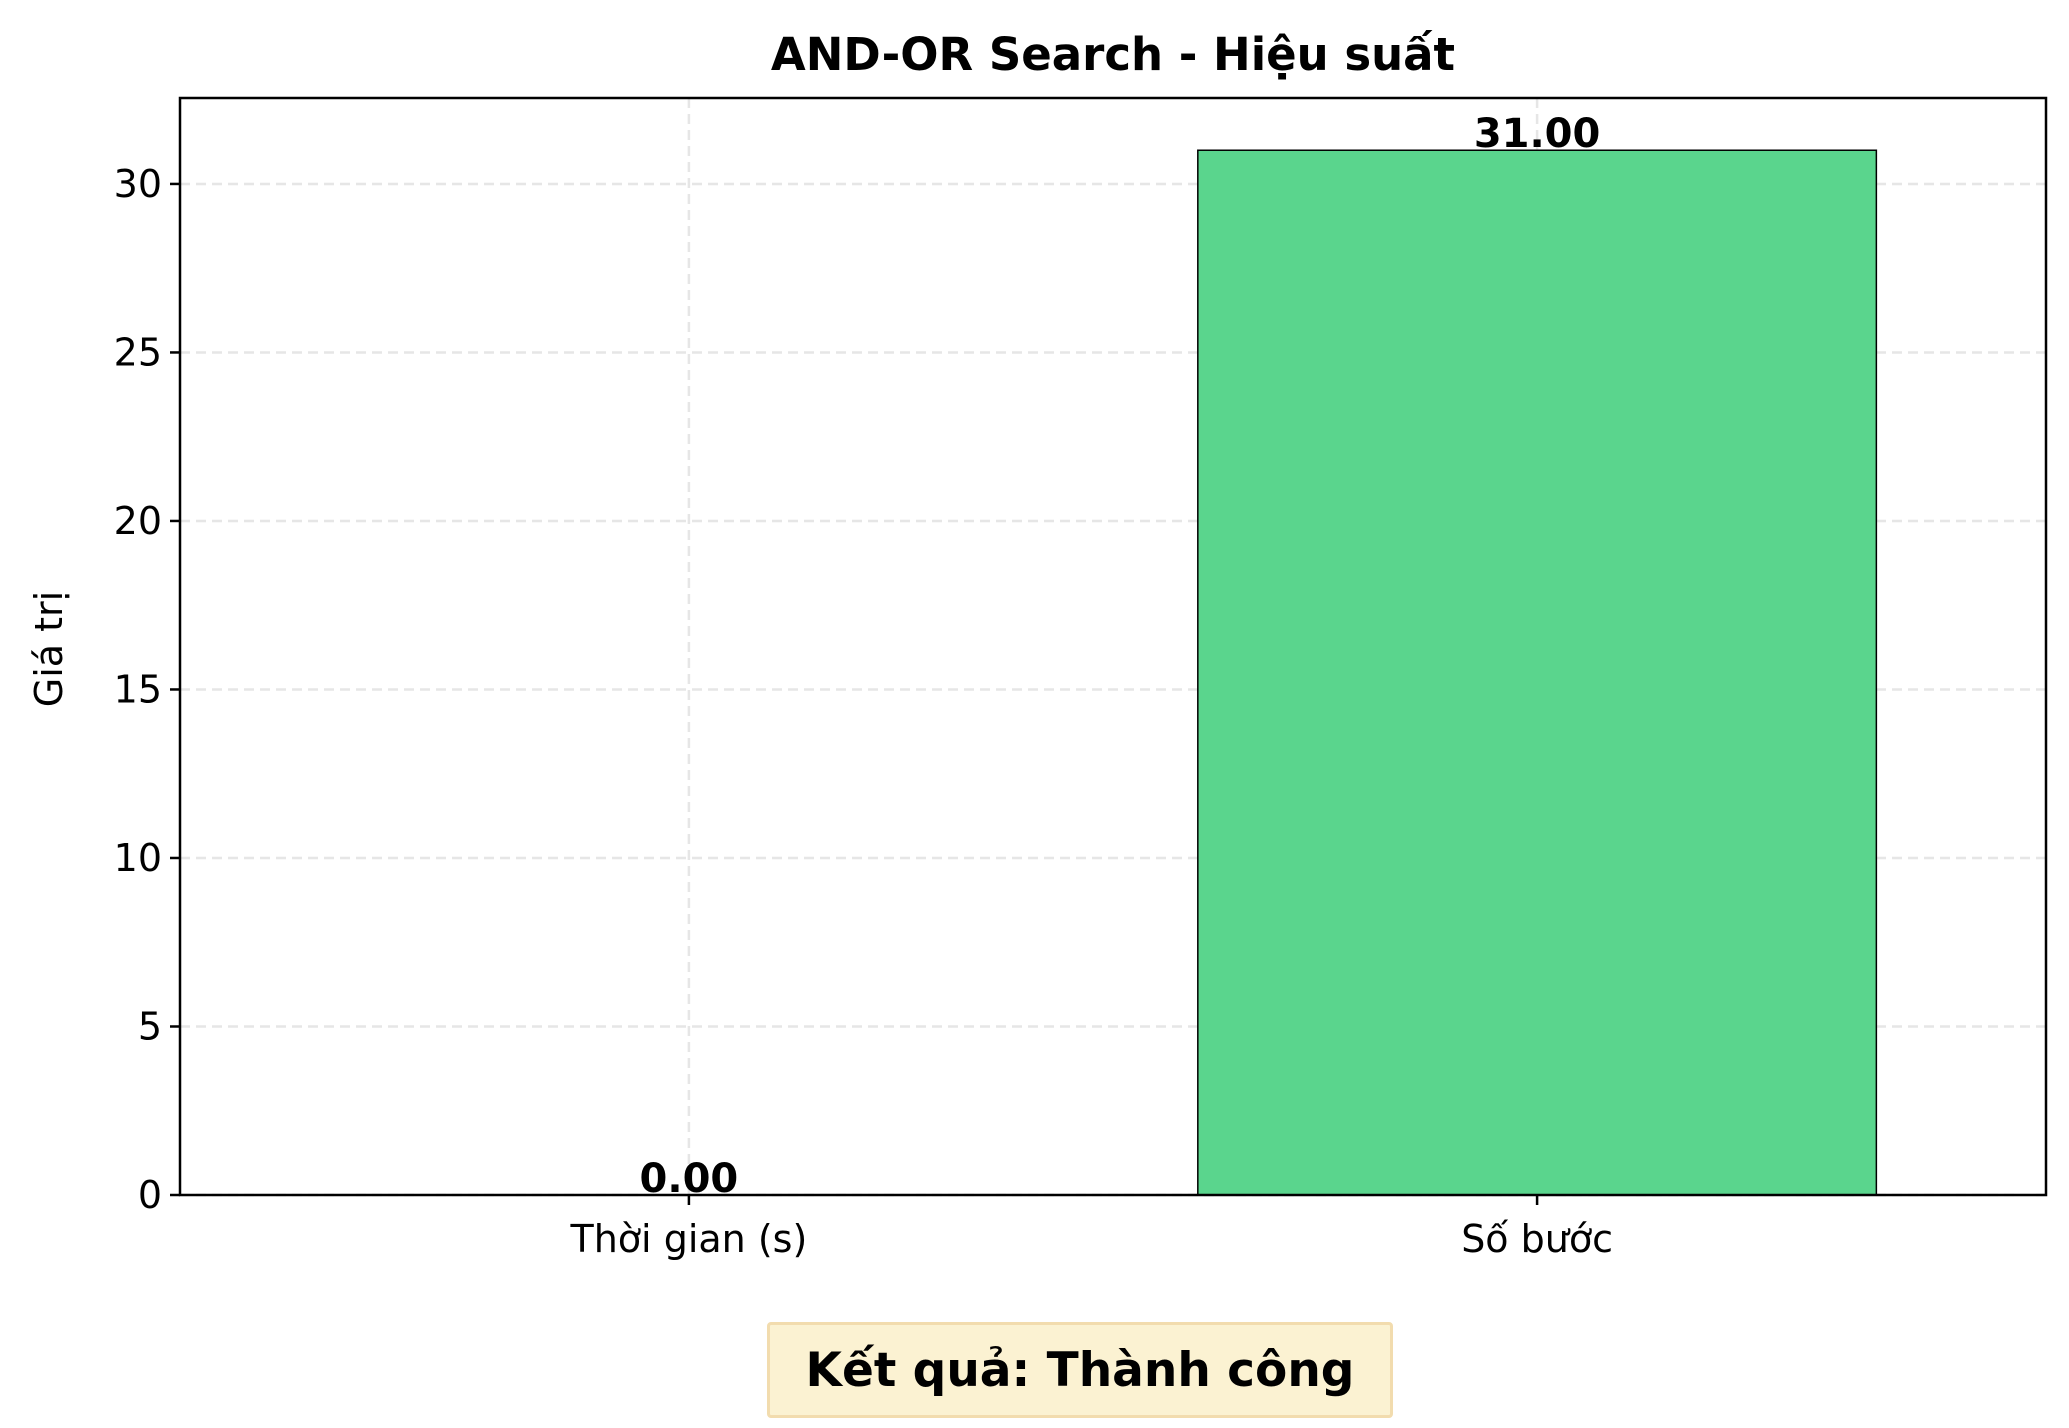 This screenshot has width=2069, height=1428. Describe the element at coordinates (138, 352) in the screenshot. I see `y-tick-label: 25` at that location.